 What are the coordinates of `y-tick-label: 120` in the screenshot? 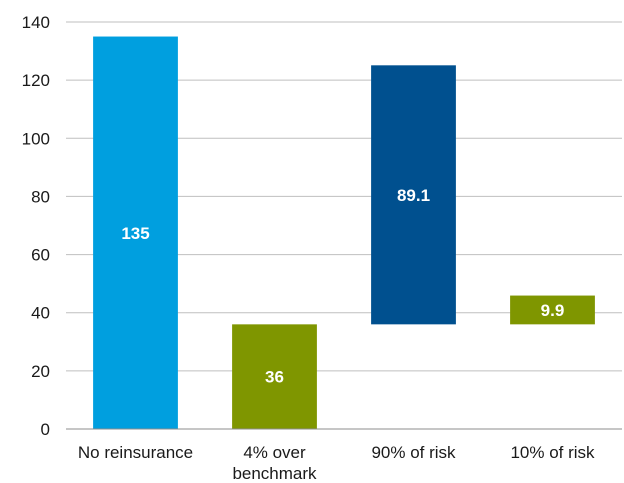 It's located at (36, 80).